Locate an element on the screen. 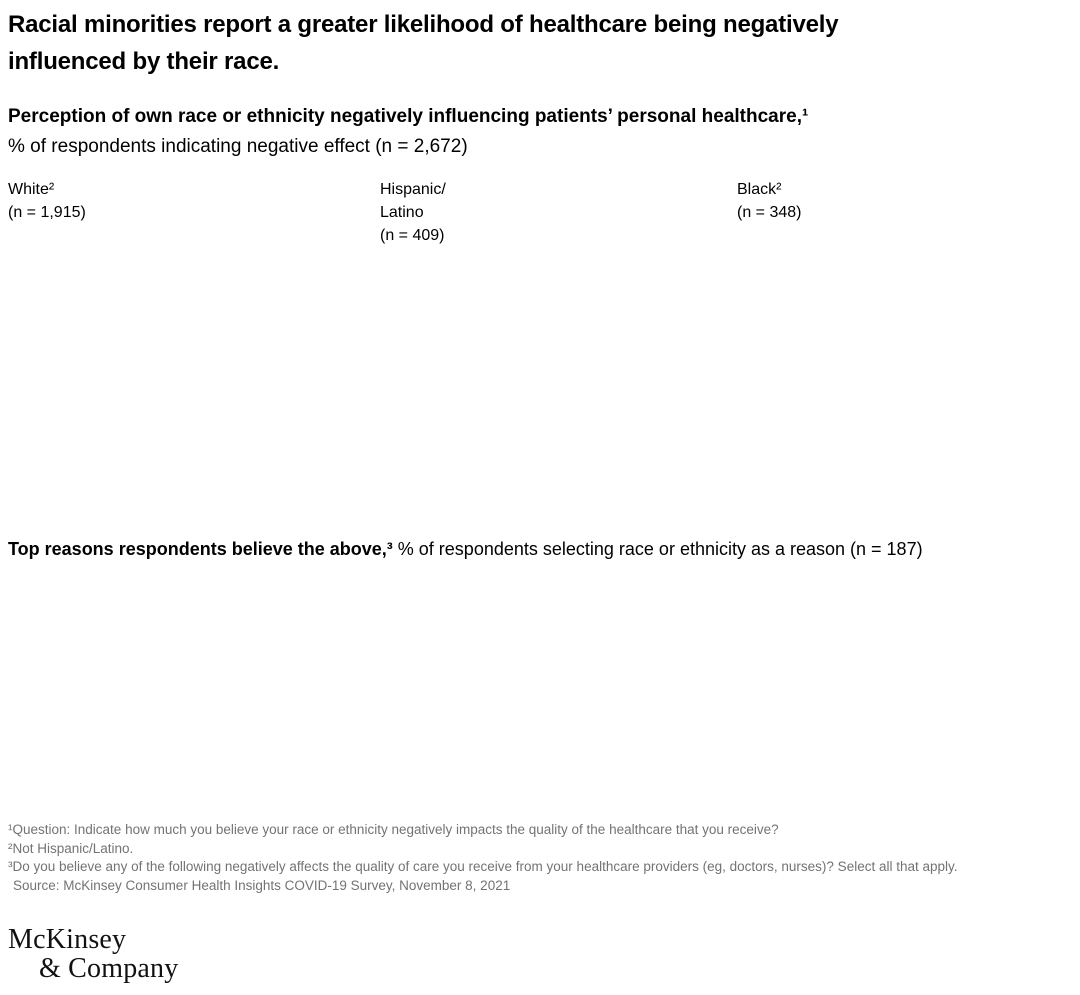 The width and height of the screenshot is (1080, 995). group-n-hispanic-latino: (n = 409) is located at coordinates (412, 235).